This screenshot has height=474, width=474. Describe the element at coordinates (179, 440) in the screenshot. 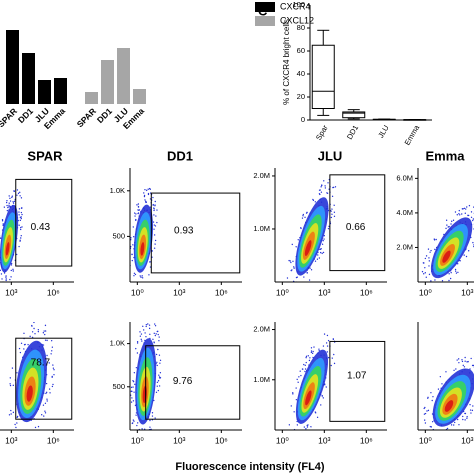

I see `x-tick-label: 10³` at that location.